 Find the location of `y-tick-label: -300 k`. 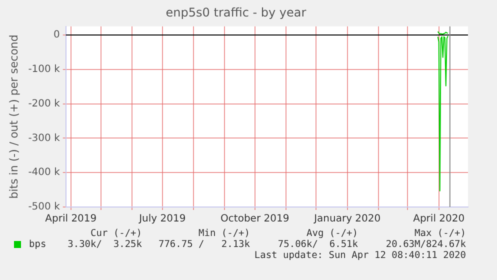

y-tick-label: -300 k is located at coordinates (44, 138).